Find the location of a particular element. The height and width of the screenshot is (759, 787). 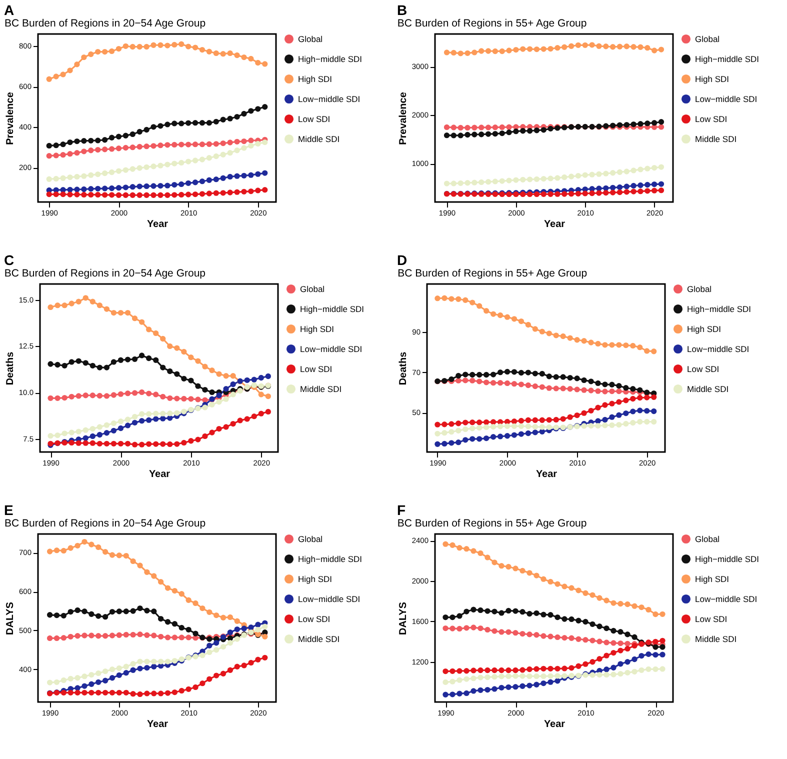

legend-label: Low−middle SDI is located at coordinates (331, 349).